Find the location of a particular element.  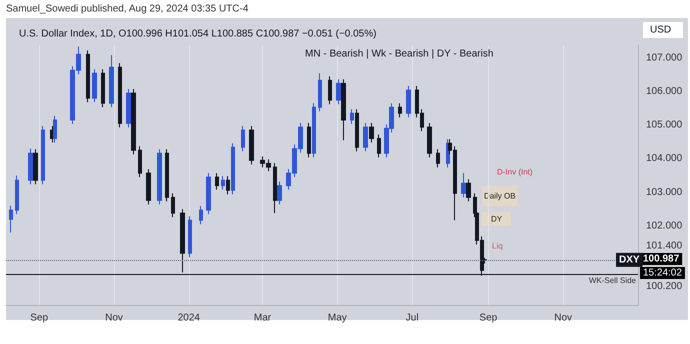

x-tick-label: Mar is located at coordinates (263, 318).